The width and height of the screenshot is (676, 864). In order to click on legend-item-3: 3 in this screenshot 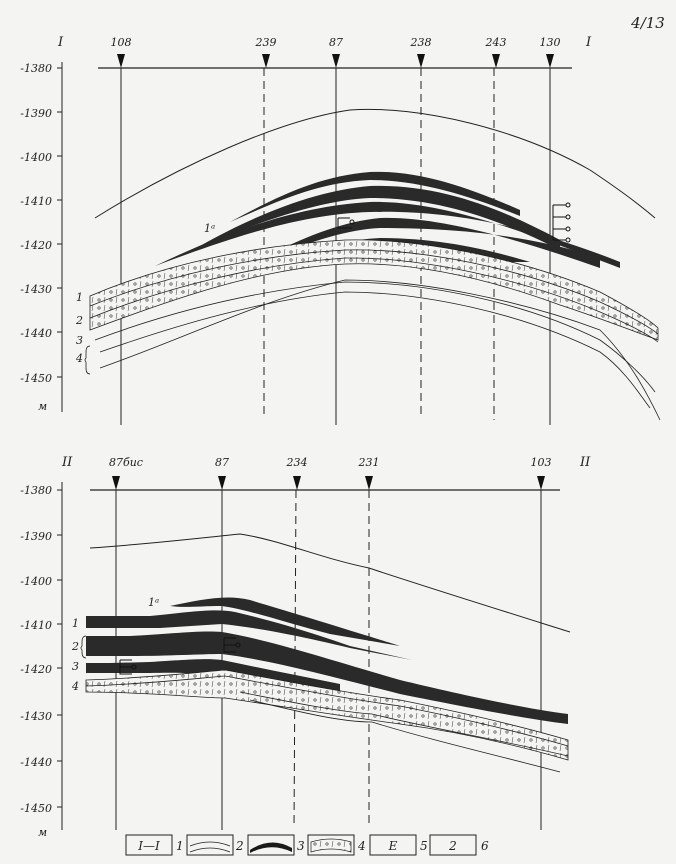, I will do `click(276, 845)`.